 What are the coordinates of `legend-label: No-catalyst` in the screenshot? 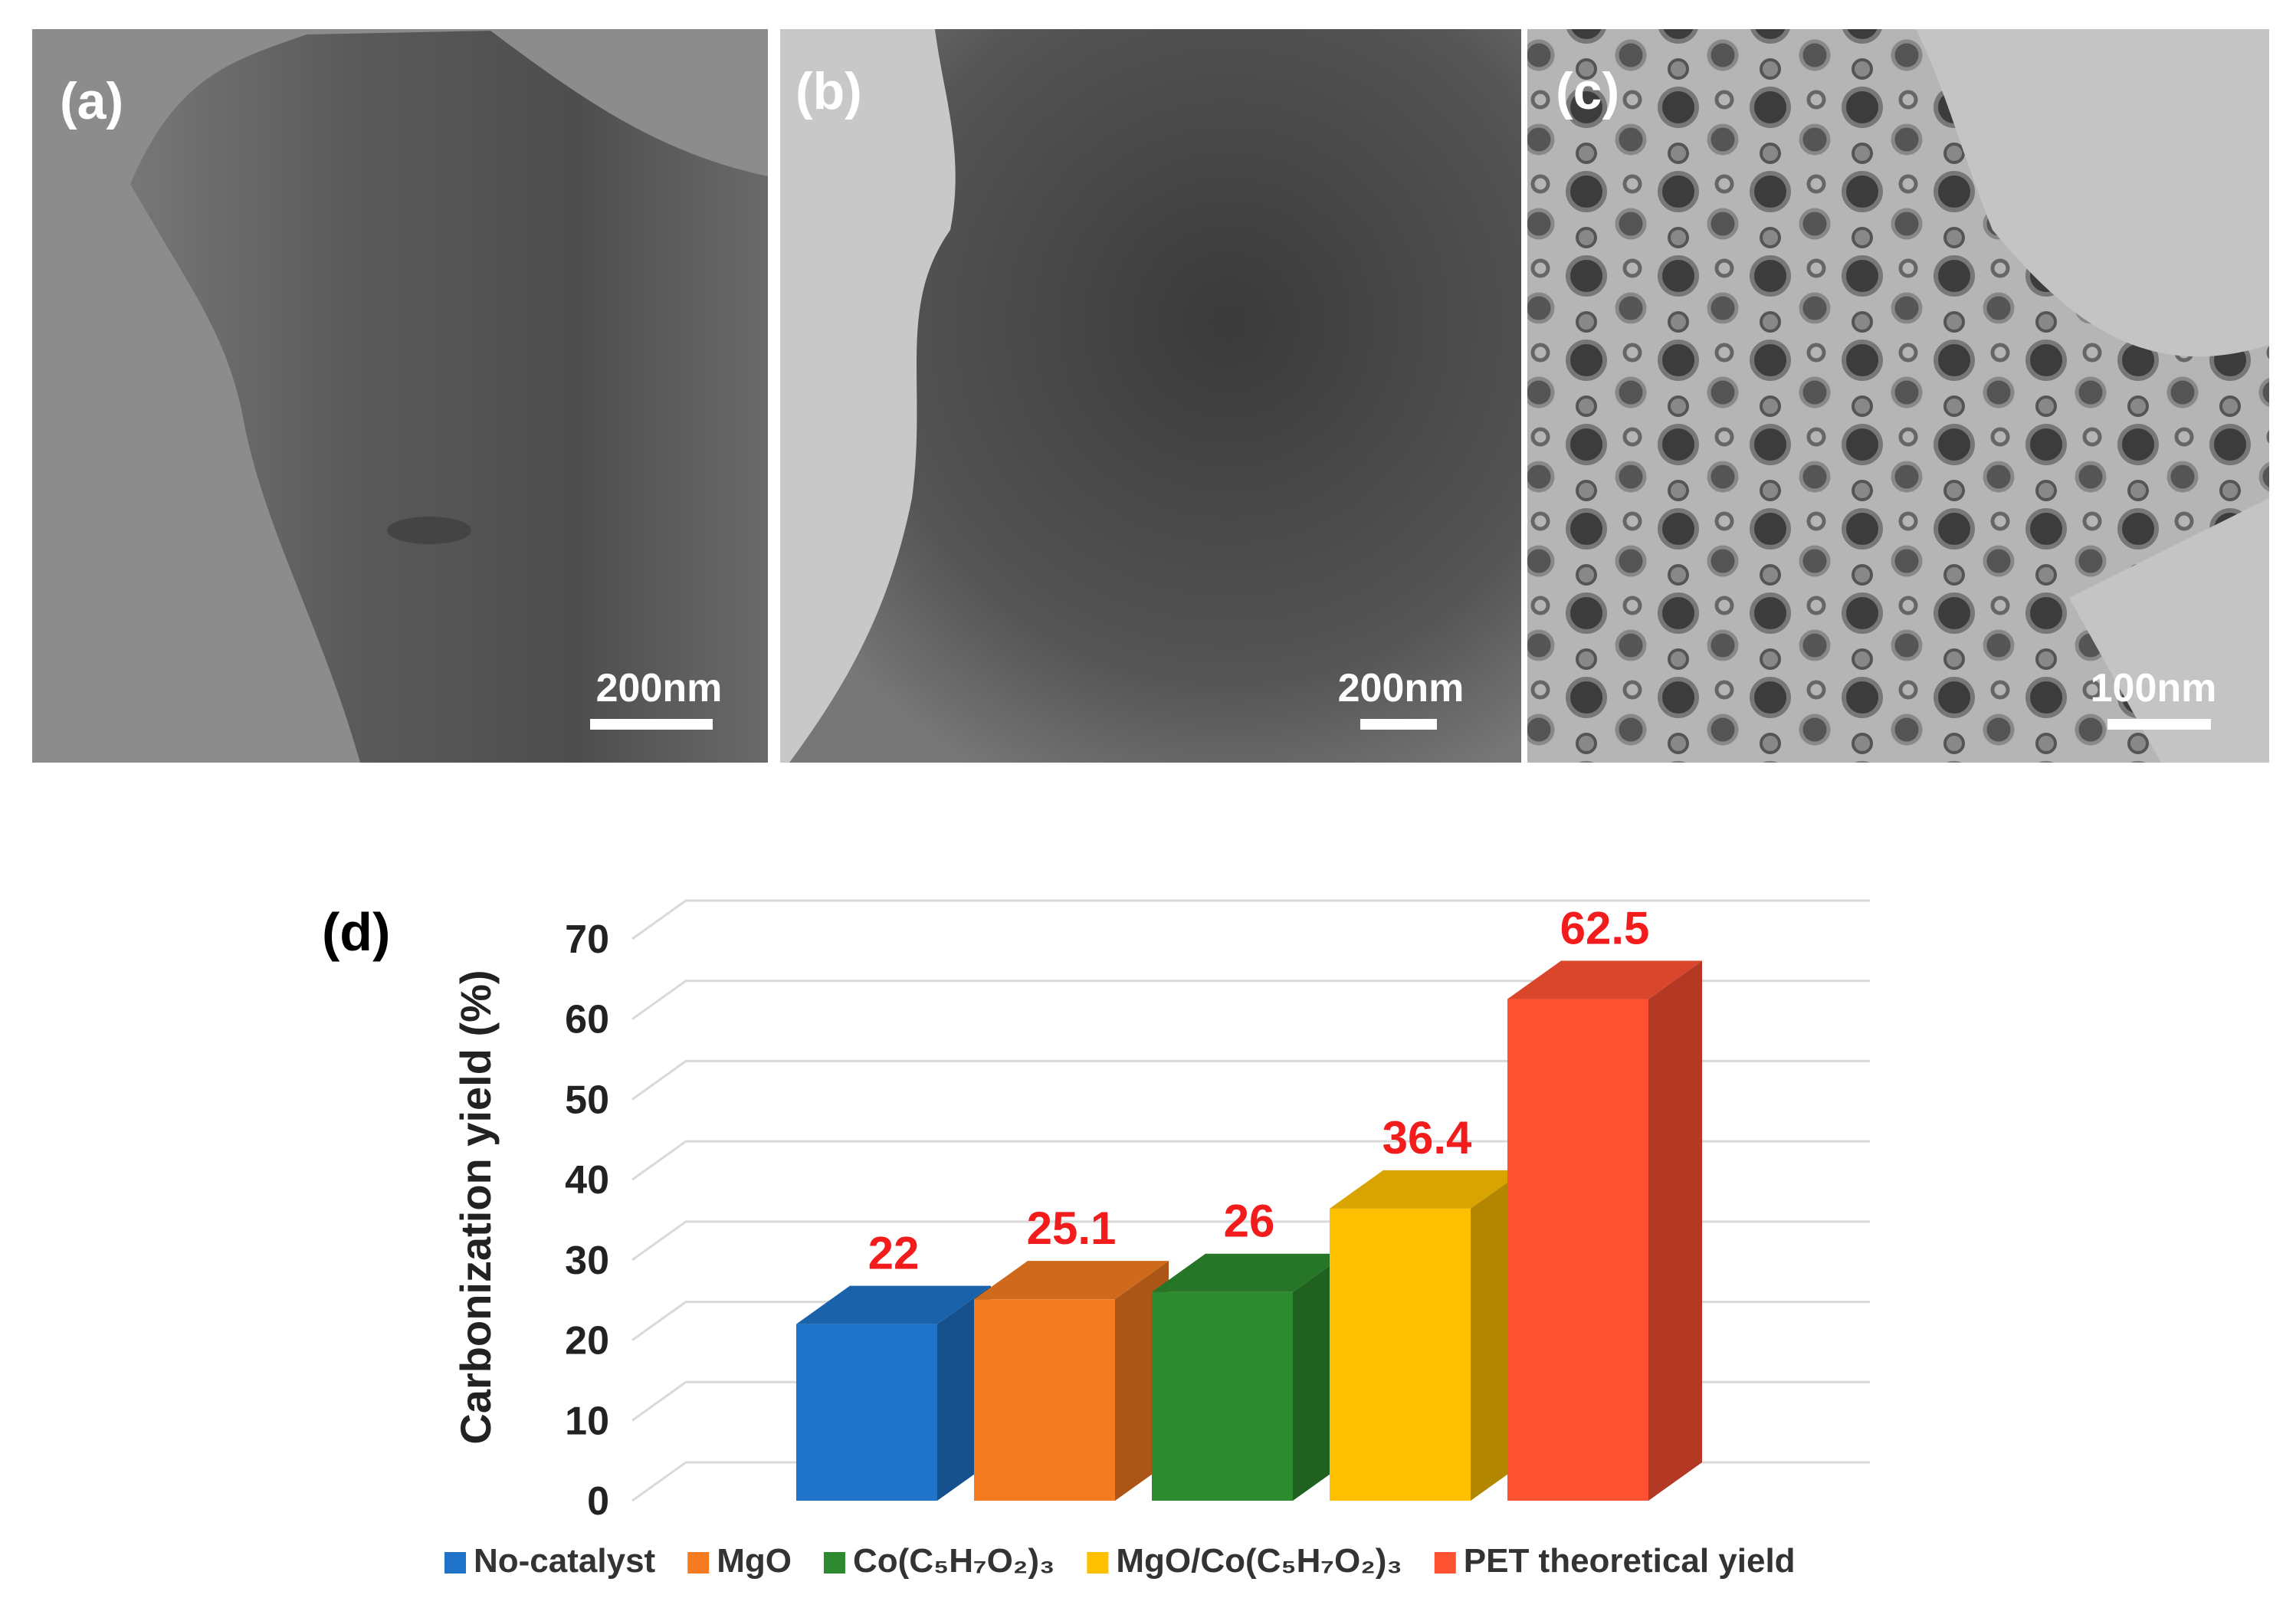 It's located at (565, 1561).